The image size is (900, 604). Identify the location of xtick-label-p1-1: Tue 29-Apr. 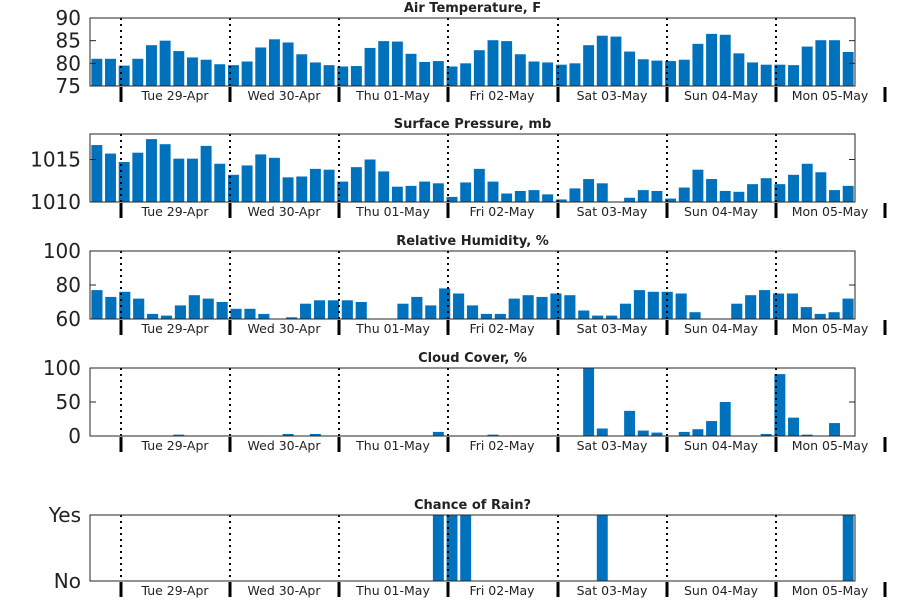
(174, 95).